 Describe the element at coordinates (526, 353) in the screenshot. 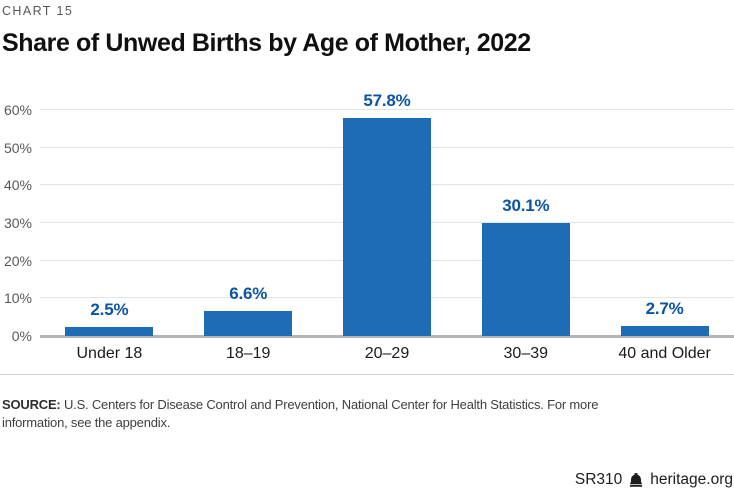

I see `x-tick-label: 30–39` at that location.